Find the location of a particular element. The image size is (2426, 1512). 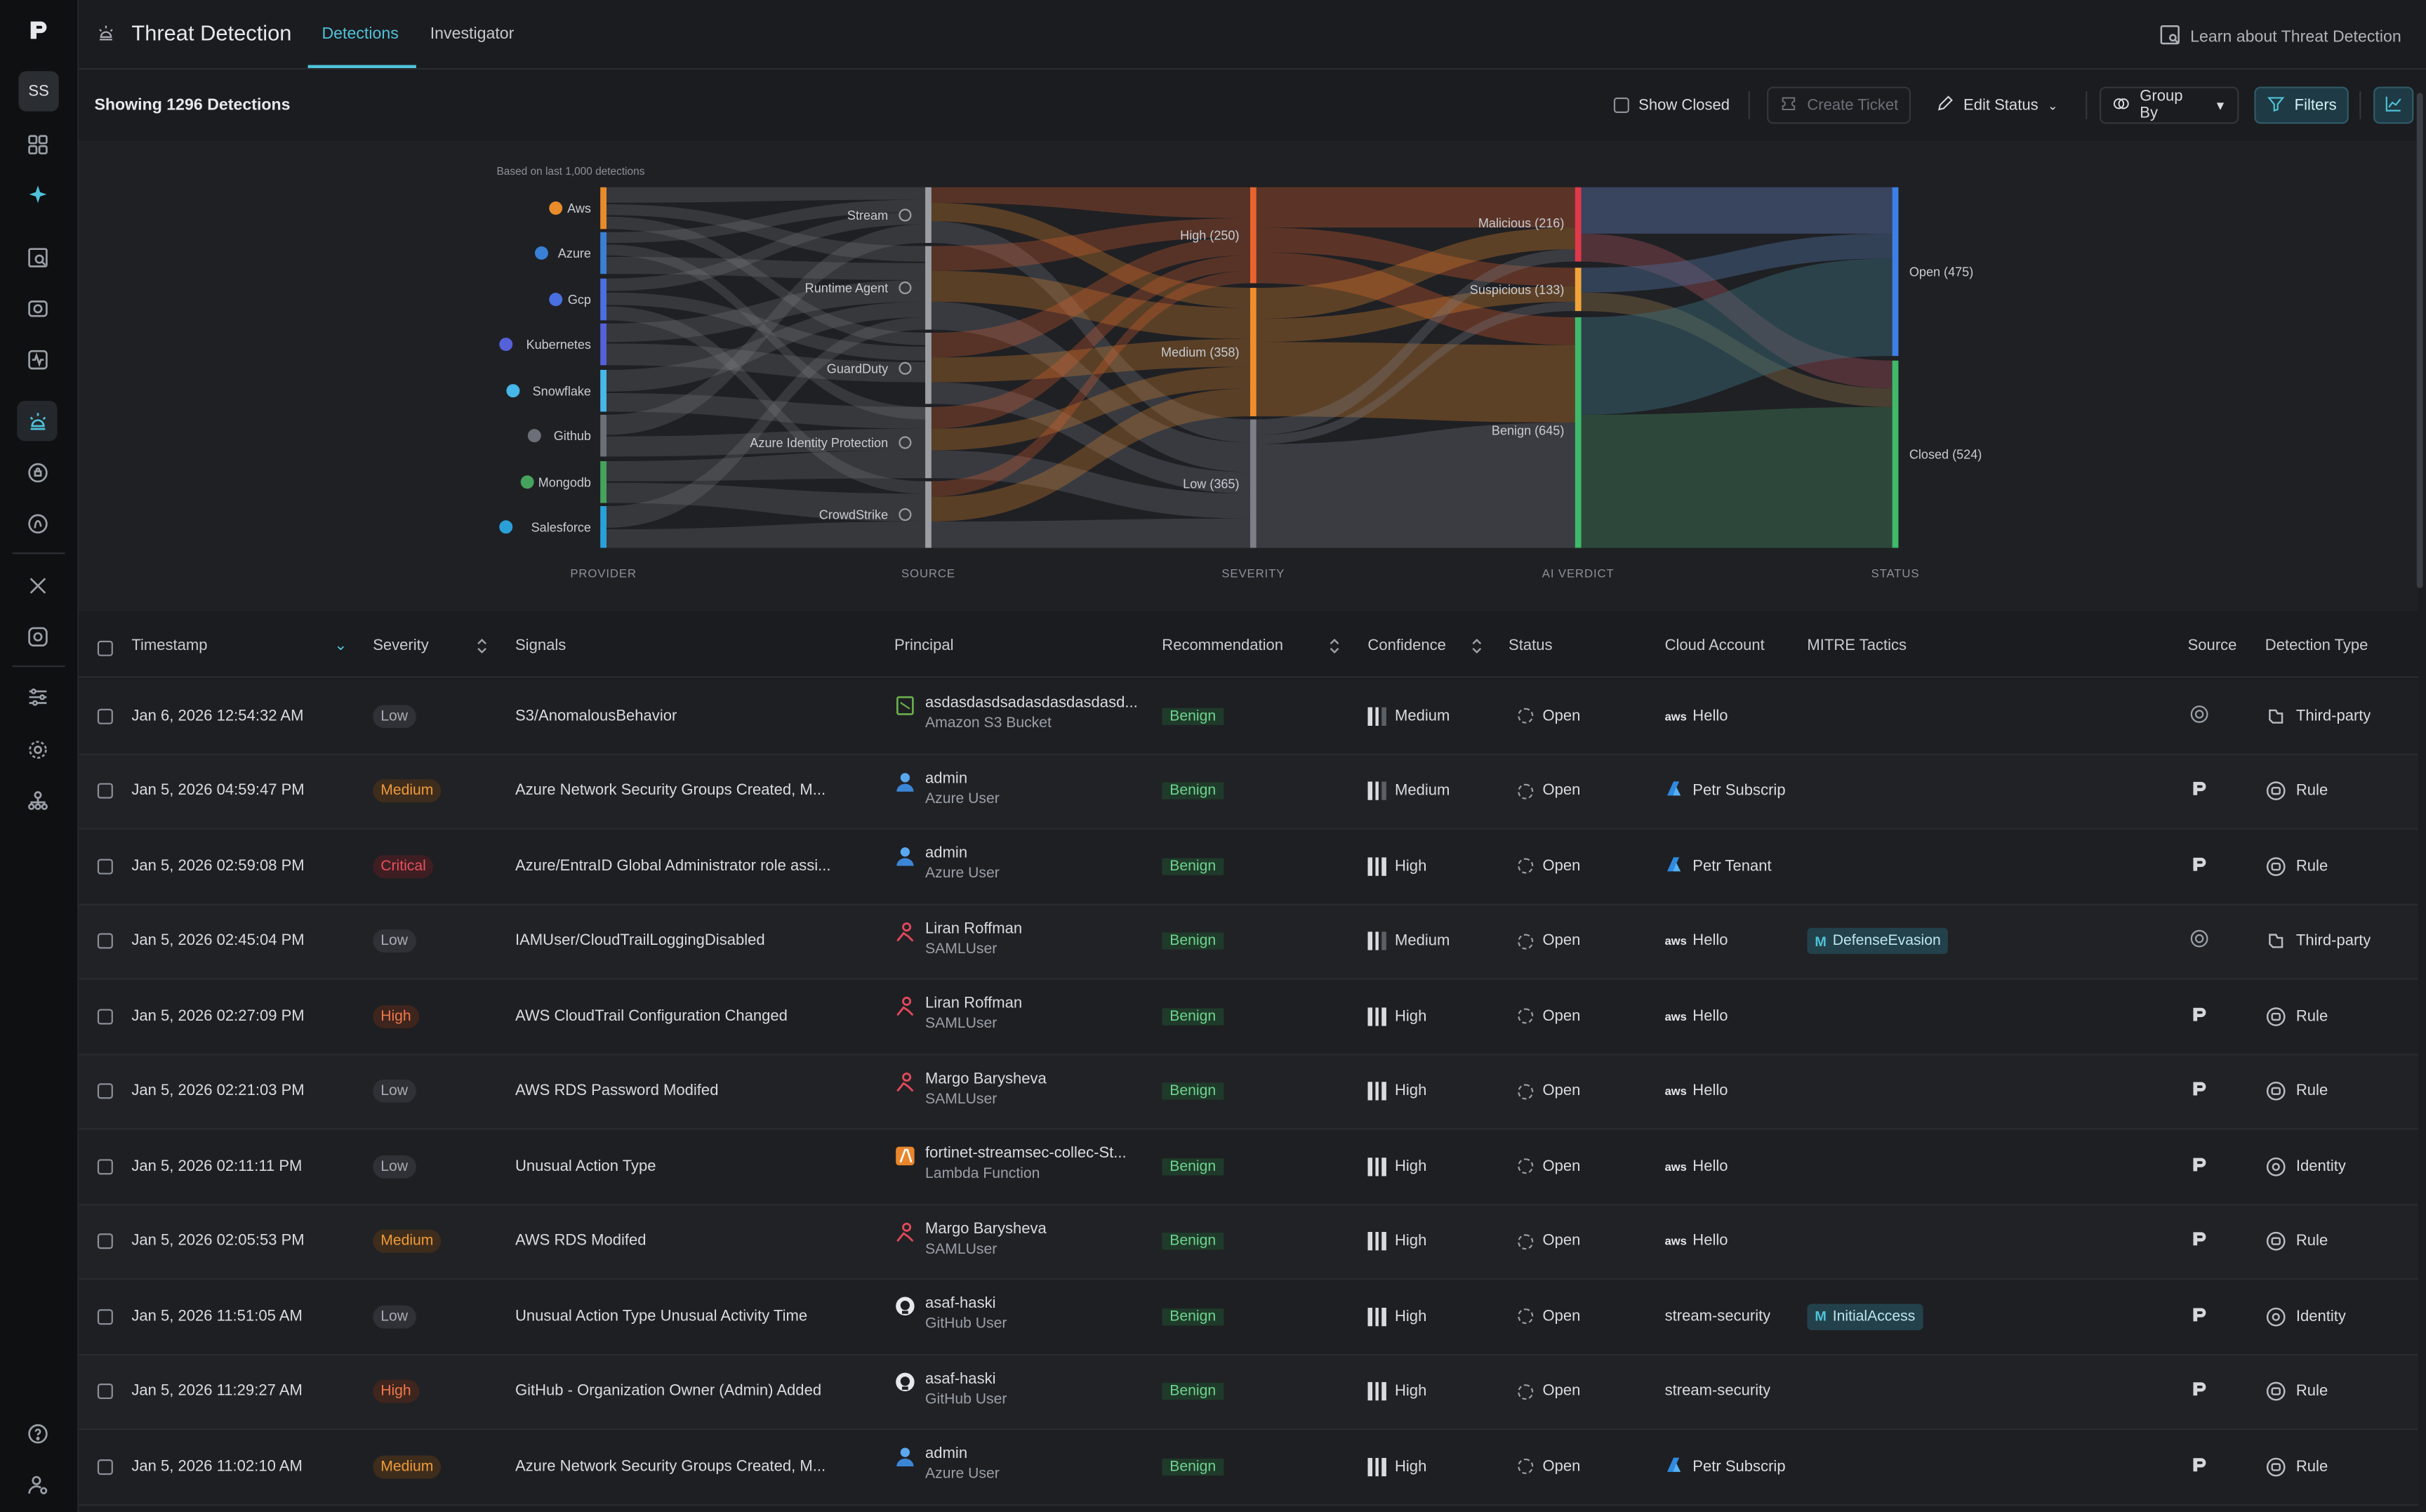

user-avatar: SS is located at coordinates (38, 91).